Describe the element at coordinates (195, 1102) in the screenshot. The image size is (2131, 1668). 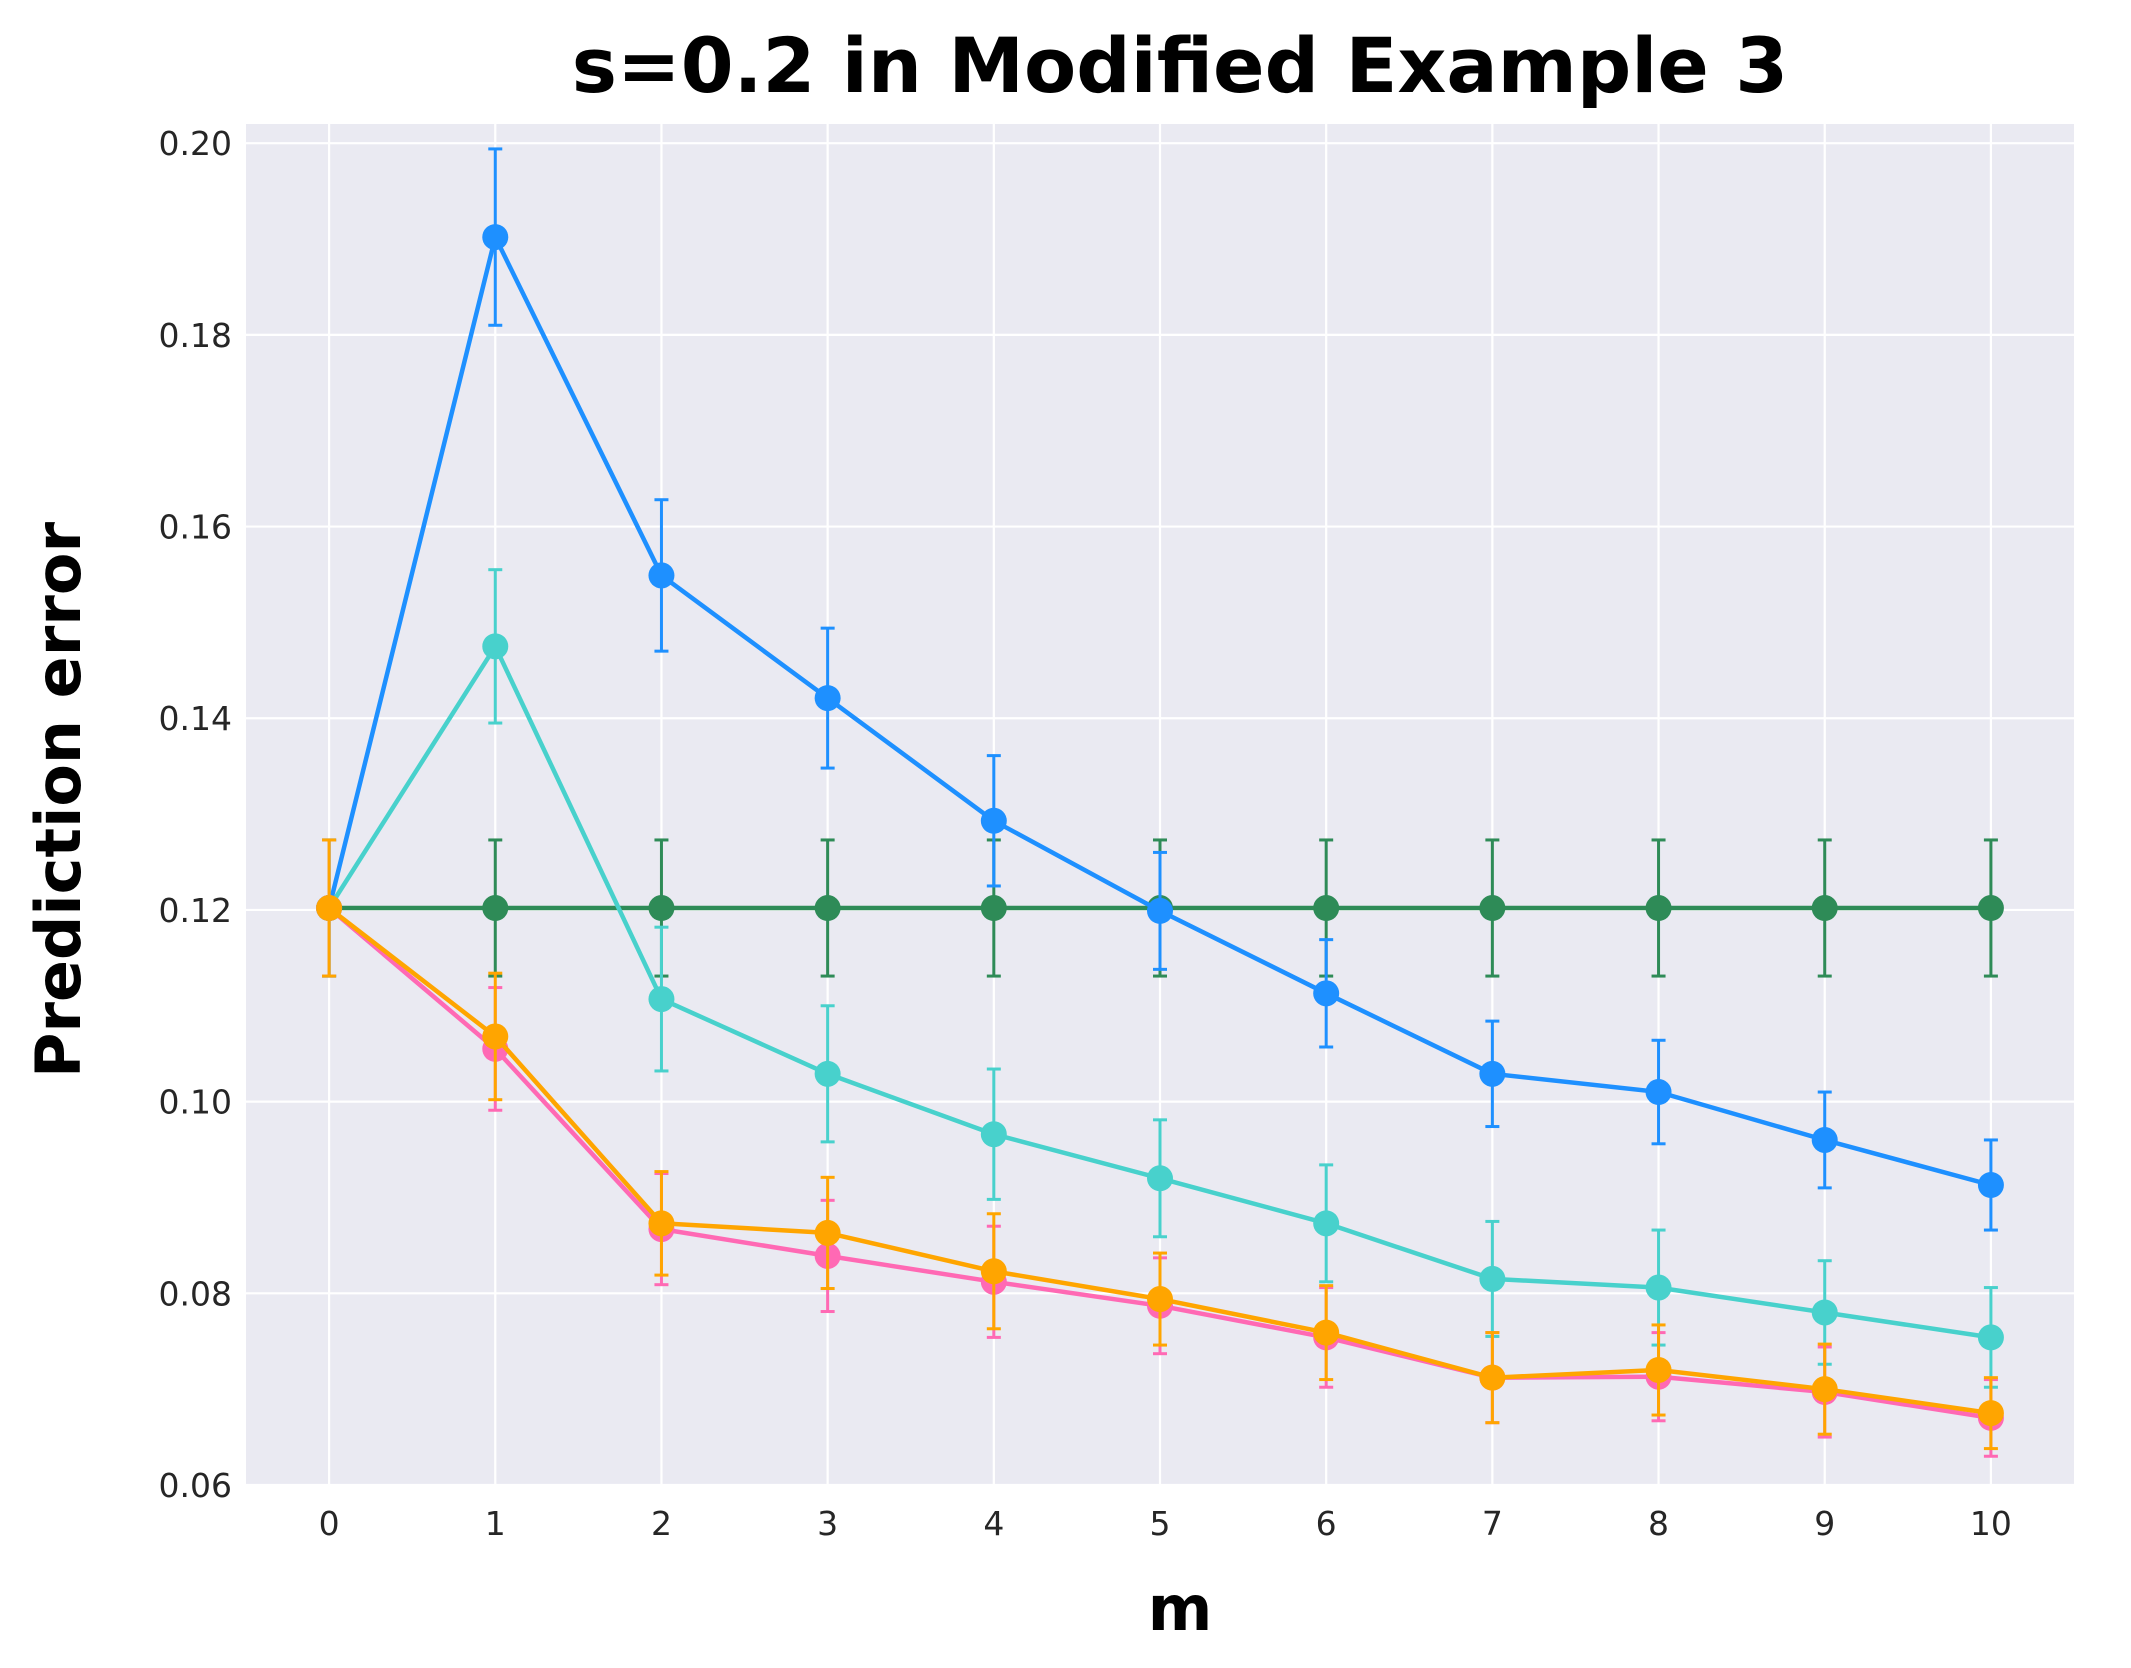
I see `y-tick-label: 0.10` at that location.